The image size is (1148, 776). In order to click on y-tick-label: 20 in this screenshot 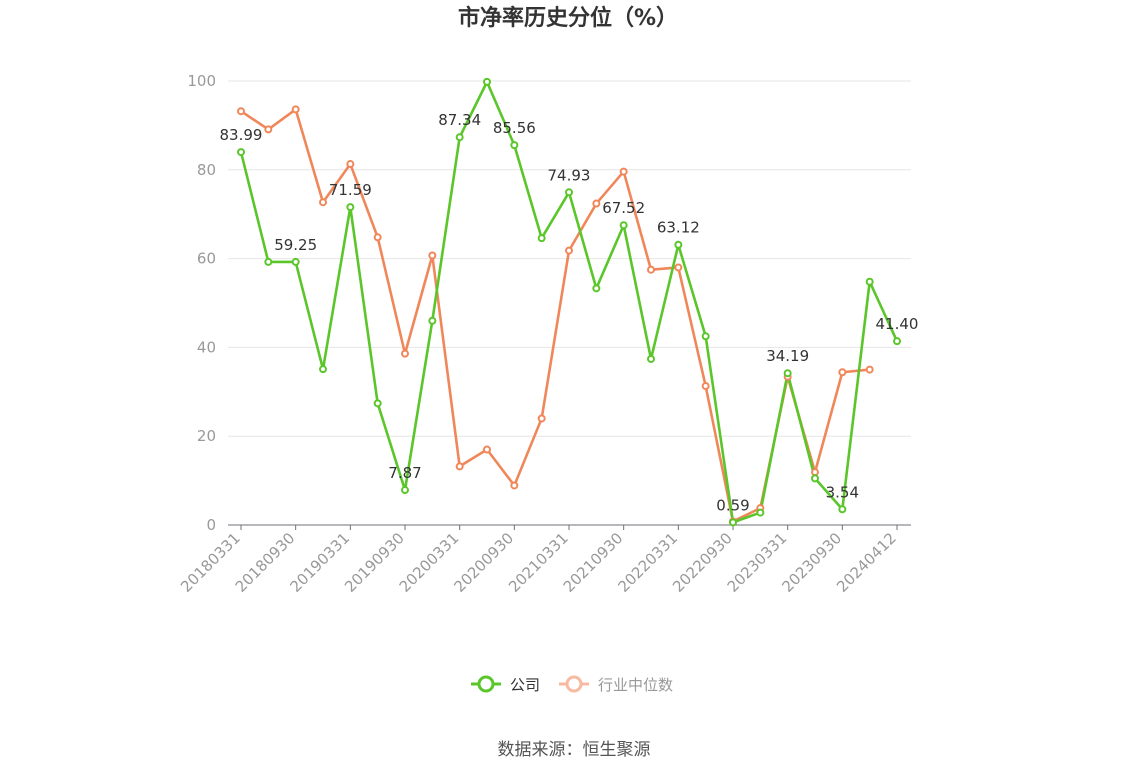, I will do `click(206, 436)`.